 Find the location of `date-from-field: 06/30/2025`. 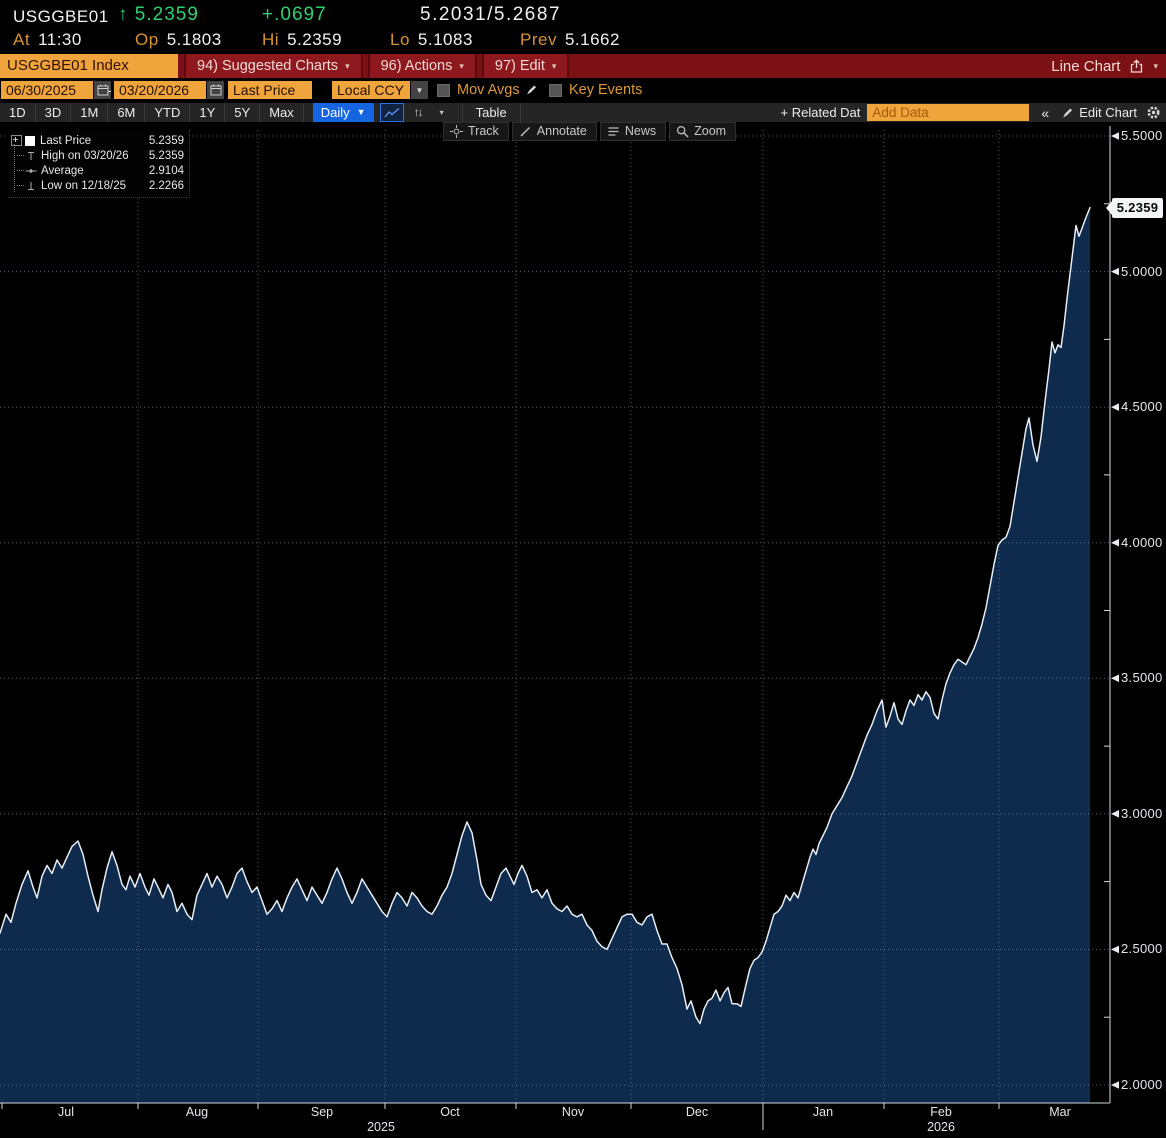

date-from-field: 06/30/2025 is located at coordinates (47, 90).